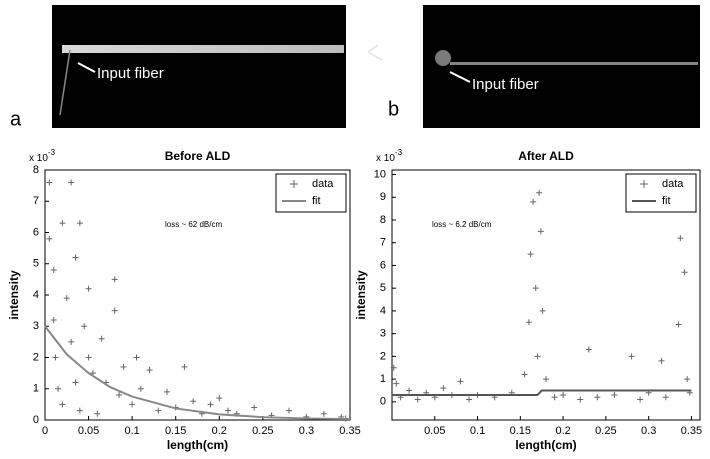 The width and height of the screenshot is (710, 459). Describe the element at coordinates (434, 431) in the screenshot. I see `x-tick-label: 0.05` at that location.